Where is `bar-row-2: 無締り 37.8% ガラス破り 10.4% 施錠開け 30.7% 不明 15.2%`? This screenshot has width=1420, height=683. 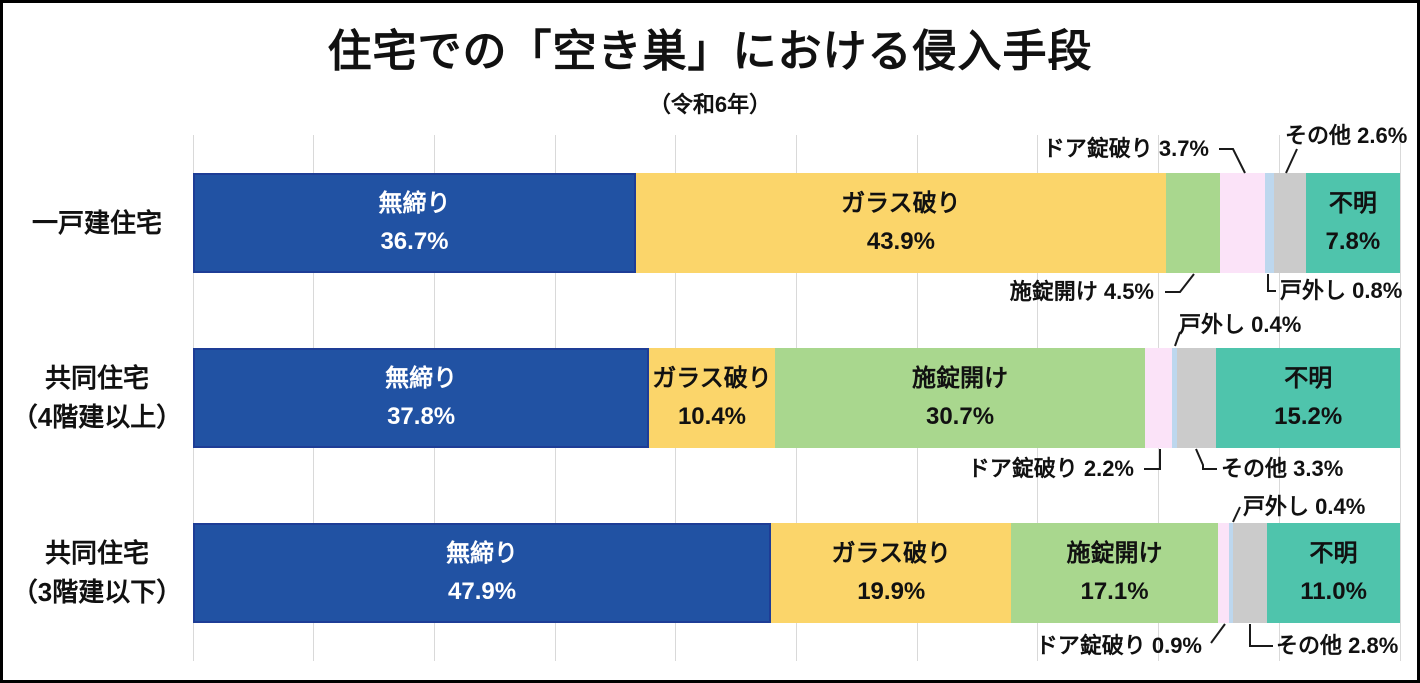
bar-row-2: 無締り 37.8% ガラス破り 10.4% 施錠開け 30.7% 不明 15.2% is located at coordinates (796, 398).